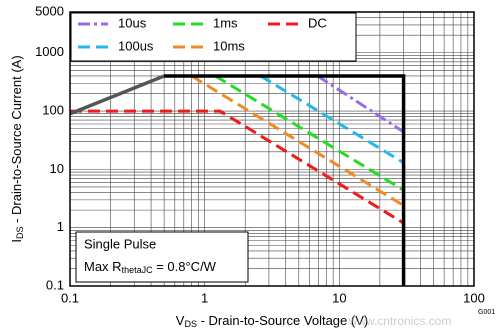 Image resolution: width=500 pixels, height=334 pixels. What do you see at coordinates (136, 45) in the screenshot?
I see `legend-label: 100us` at bounding box center [136, 45].